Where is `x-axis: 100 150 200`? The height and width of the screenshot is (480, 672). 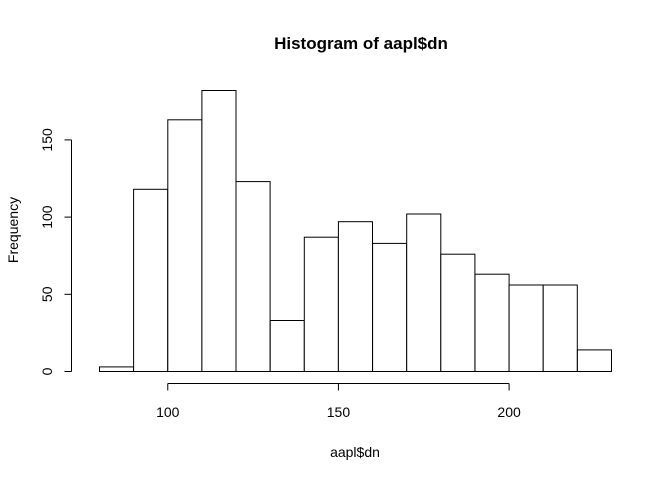 x-axis: 100 150 200 is located at coordinates (338, 401).